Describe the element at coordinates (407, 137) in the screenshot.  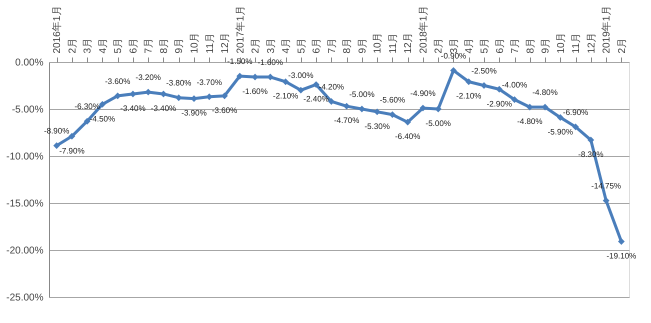
I see `data-label: -6.40%` at that location.